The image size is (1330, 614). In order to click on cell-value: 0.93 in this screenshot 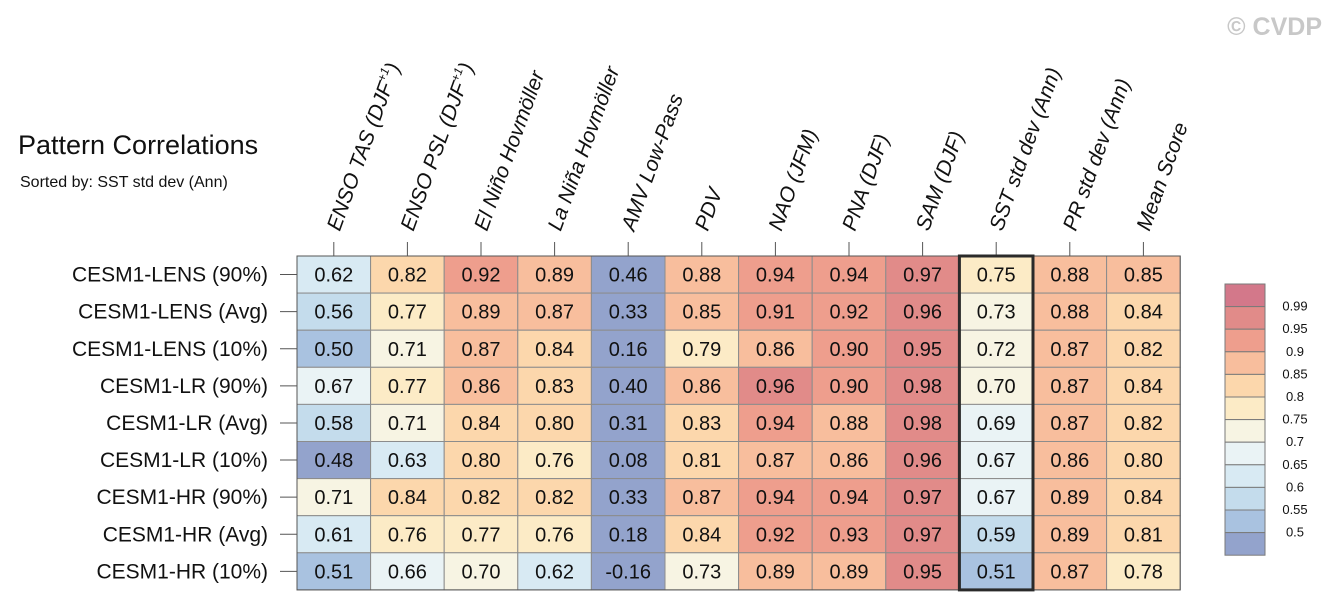, I will do `click(849, 535)`.